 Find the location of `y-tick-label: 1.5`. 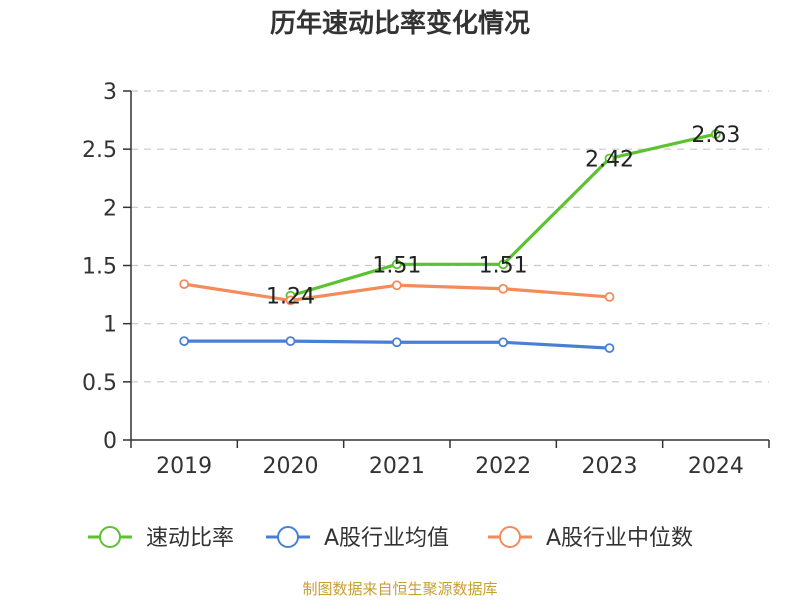

y-tick-label: 1.5 is located at coordinates (99, 267).